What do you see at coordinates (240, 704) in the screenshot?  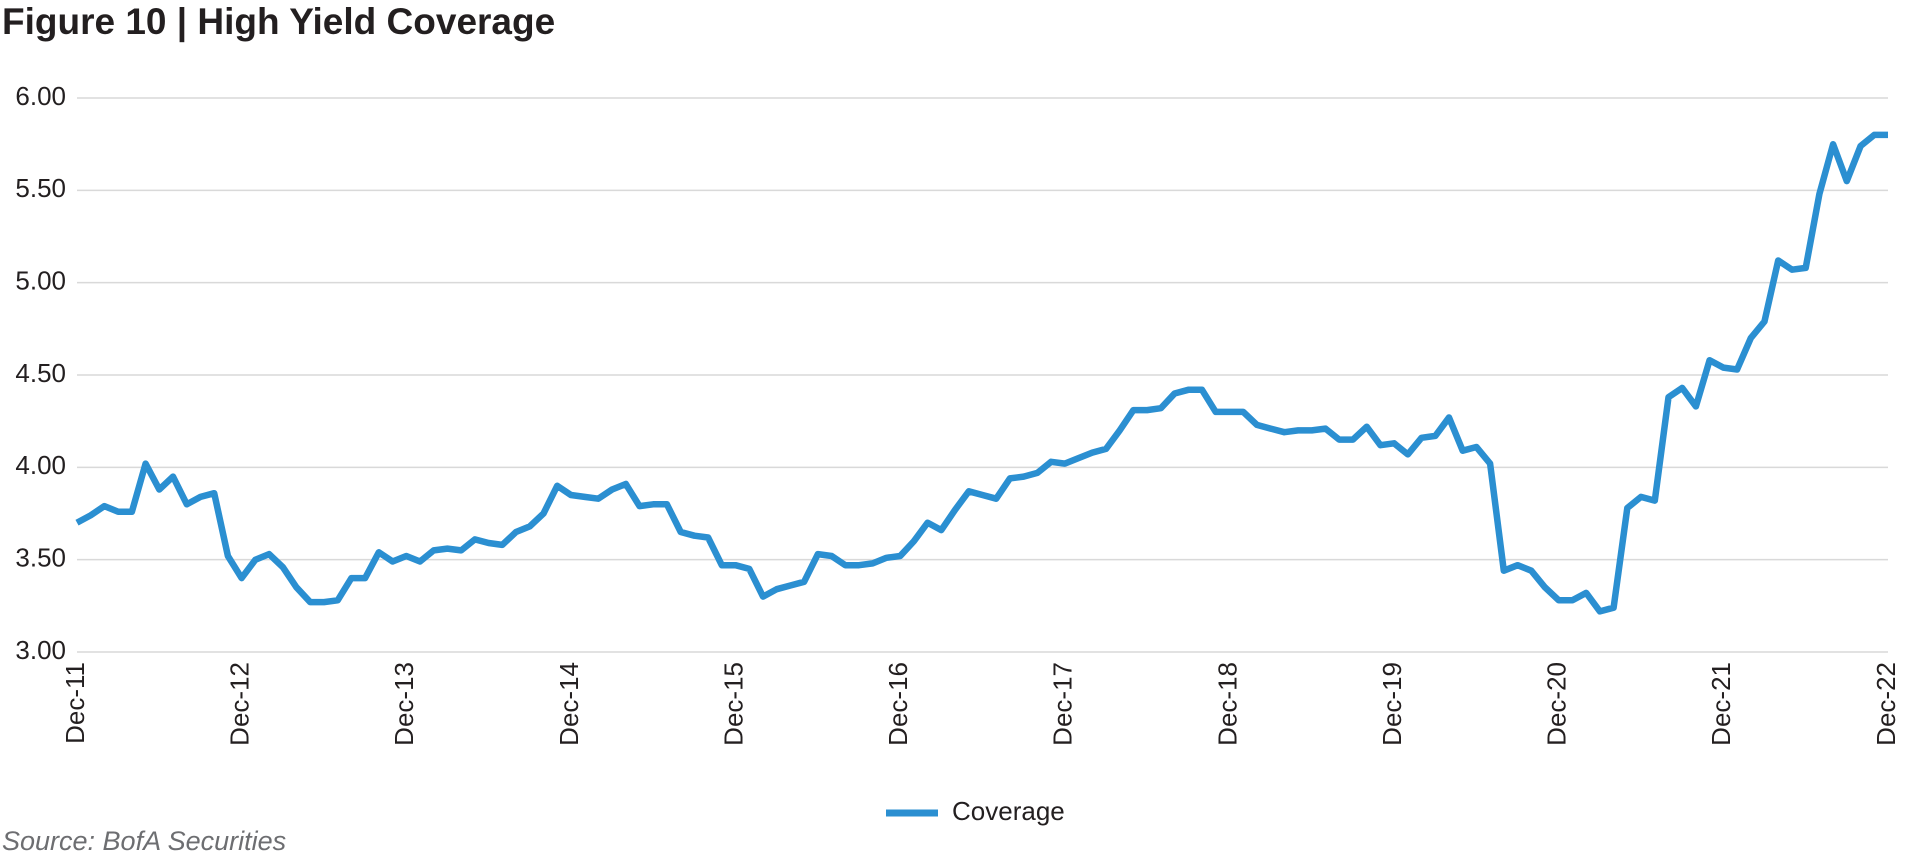 I see `x-tick-label: Dec-12` at bounding box center [240, 704].